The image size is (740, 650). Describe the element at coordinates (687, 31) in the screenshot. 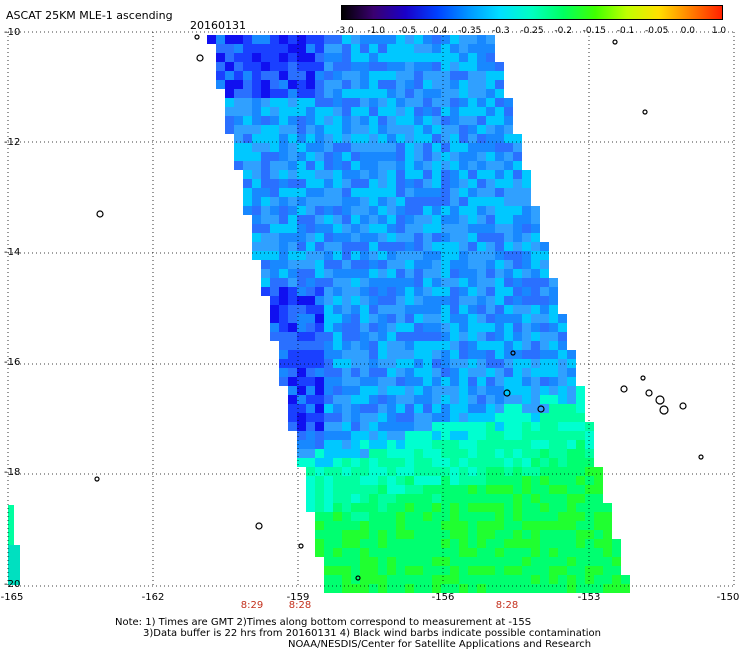

I see `color-scale-tick-label: 0.0` at that location.